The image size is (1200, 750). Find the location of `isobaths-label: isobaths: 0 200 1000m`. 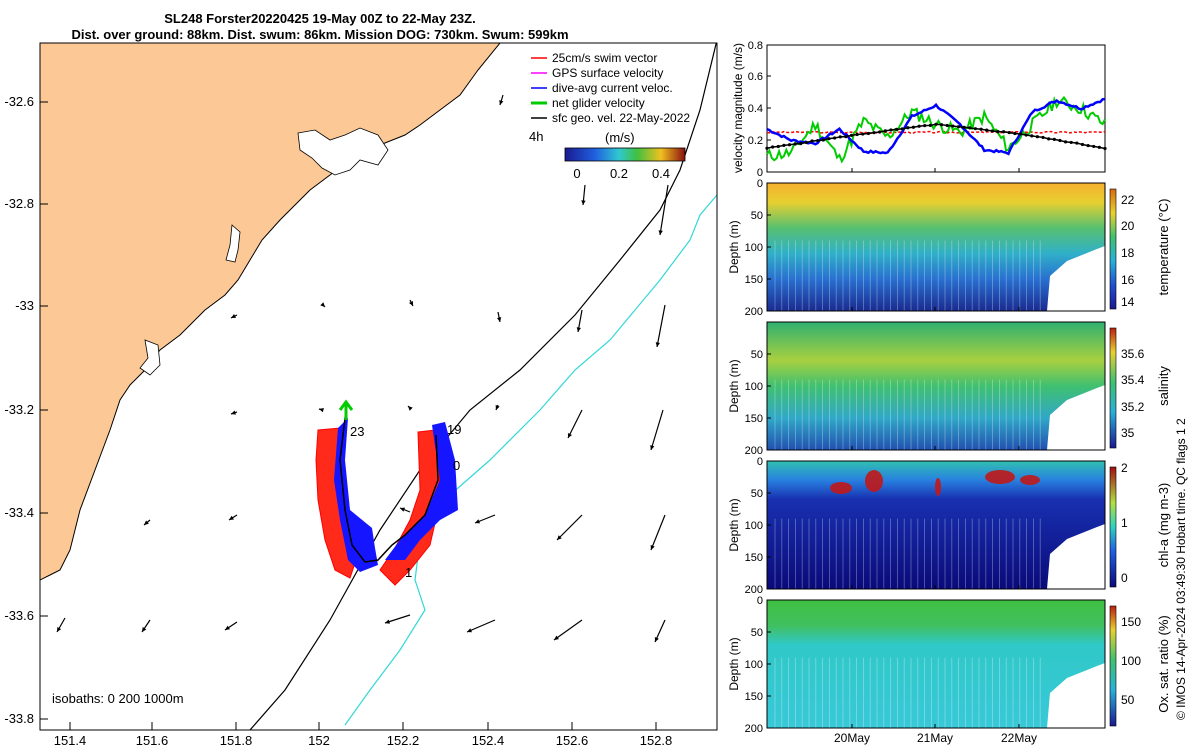

isobaths-label: isobaths: 0 200 1000m is located at coordinates (118, 698).